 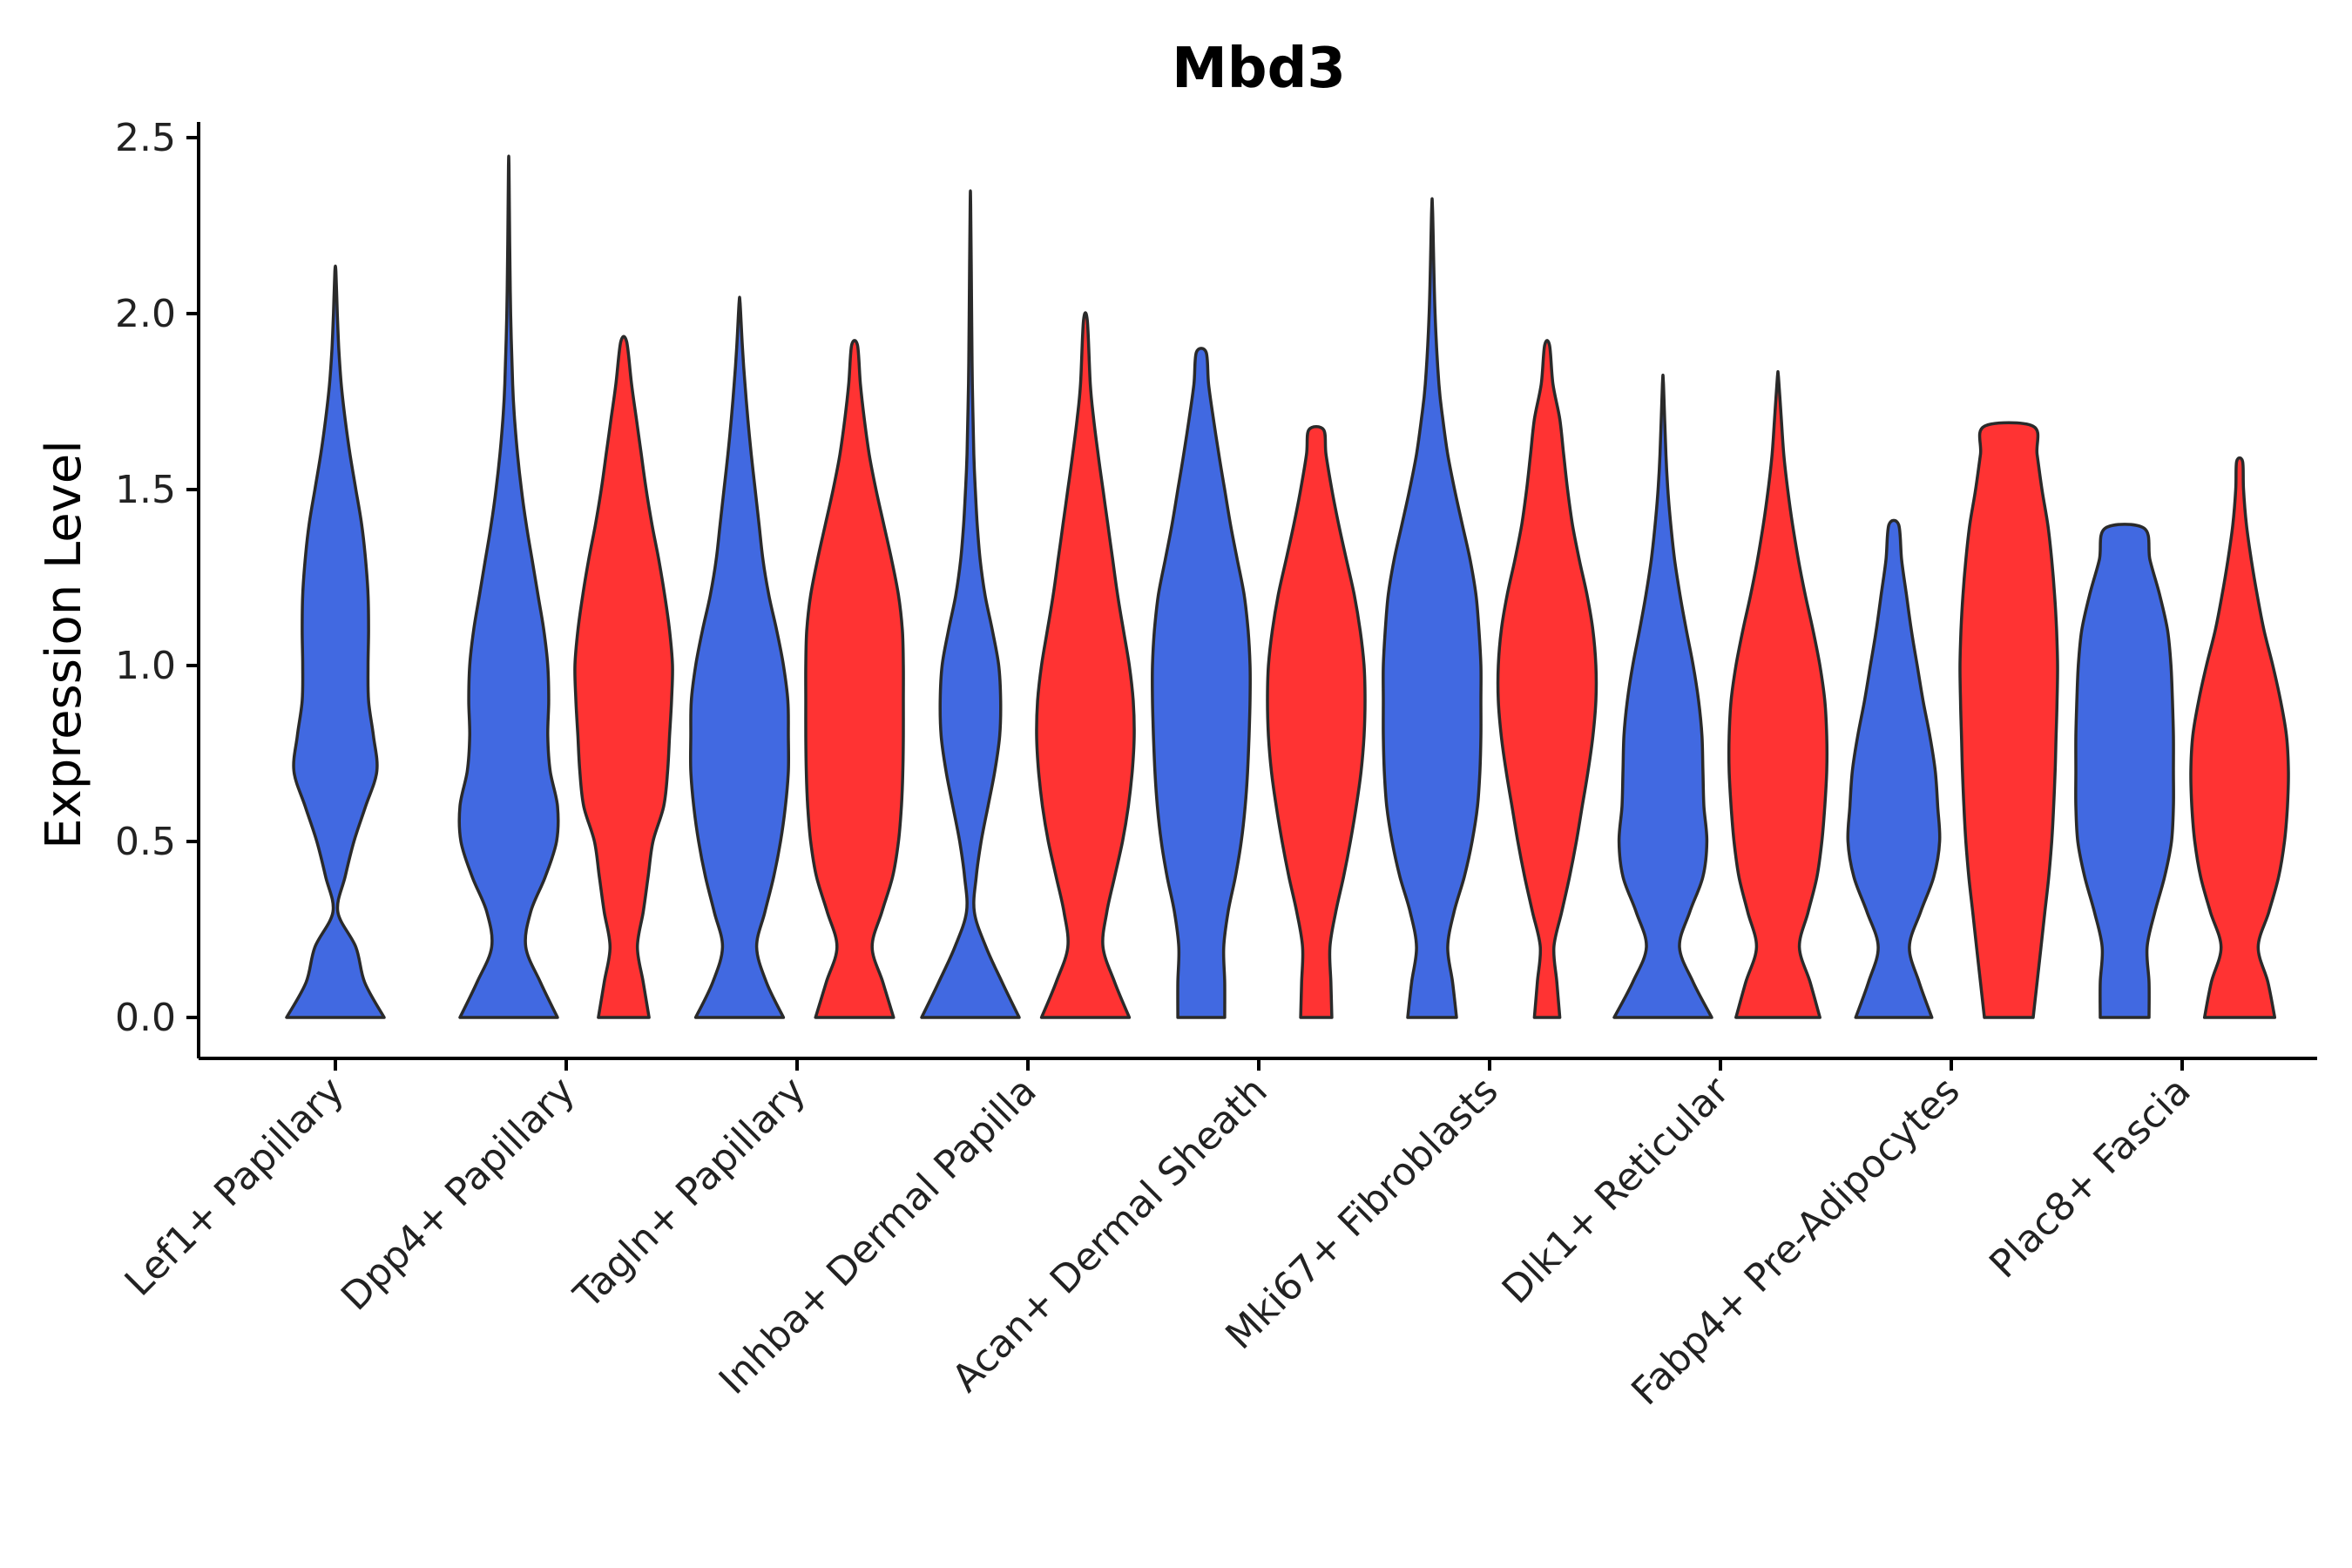 What do you see at coordinates (145, 314) in the screenshot?
I see `y-tick-label: 2.0` at bounding box center [145, 314].